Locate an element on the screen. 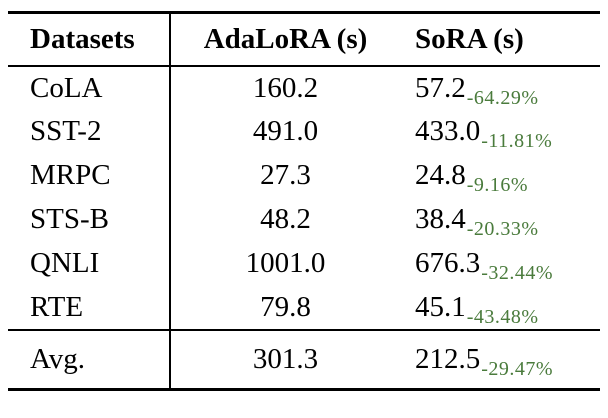 The image size is (608, 418). sora-value-cell: 45.1-43.48% is located at coordinates (500, 308).